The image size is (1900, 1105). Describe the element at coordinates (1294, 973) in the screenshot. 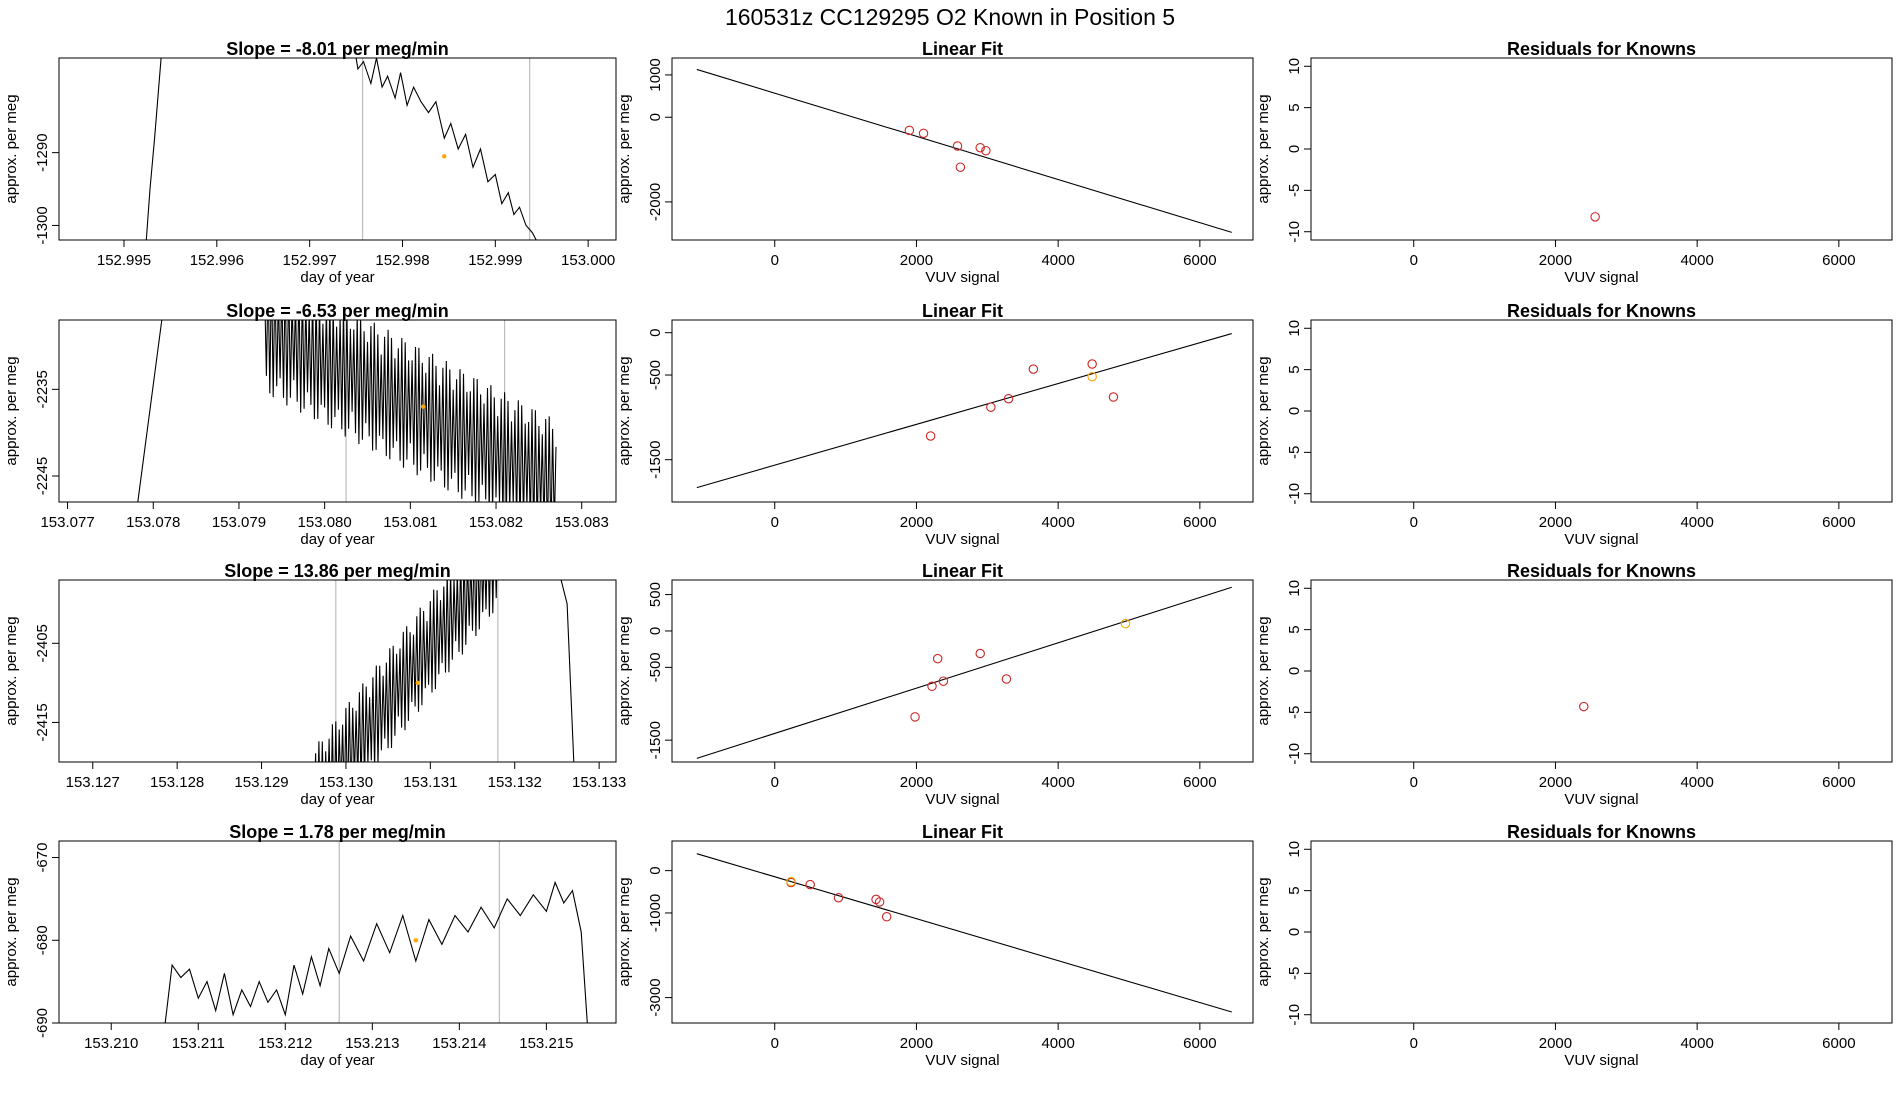

I see `y-tick-label: -5` at that location.